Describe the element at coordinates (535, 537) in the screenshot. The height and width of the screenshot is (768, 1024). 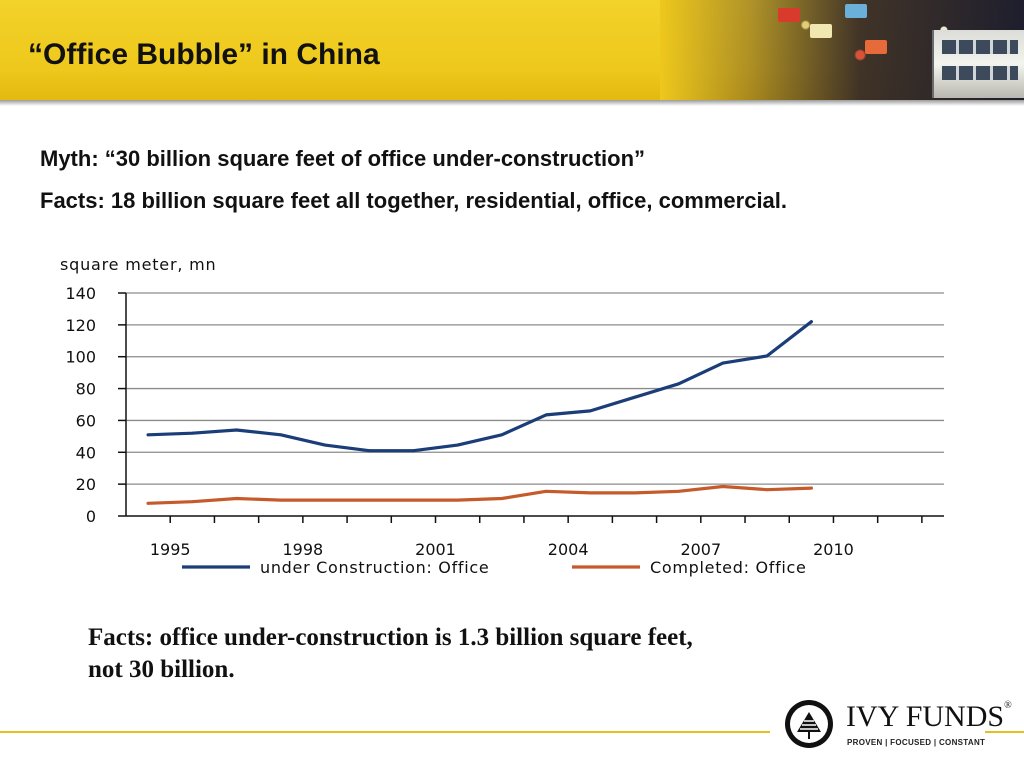
I see `x-axis: 1995 1998 2001 2004 2007 2010` at that location.